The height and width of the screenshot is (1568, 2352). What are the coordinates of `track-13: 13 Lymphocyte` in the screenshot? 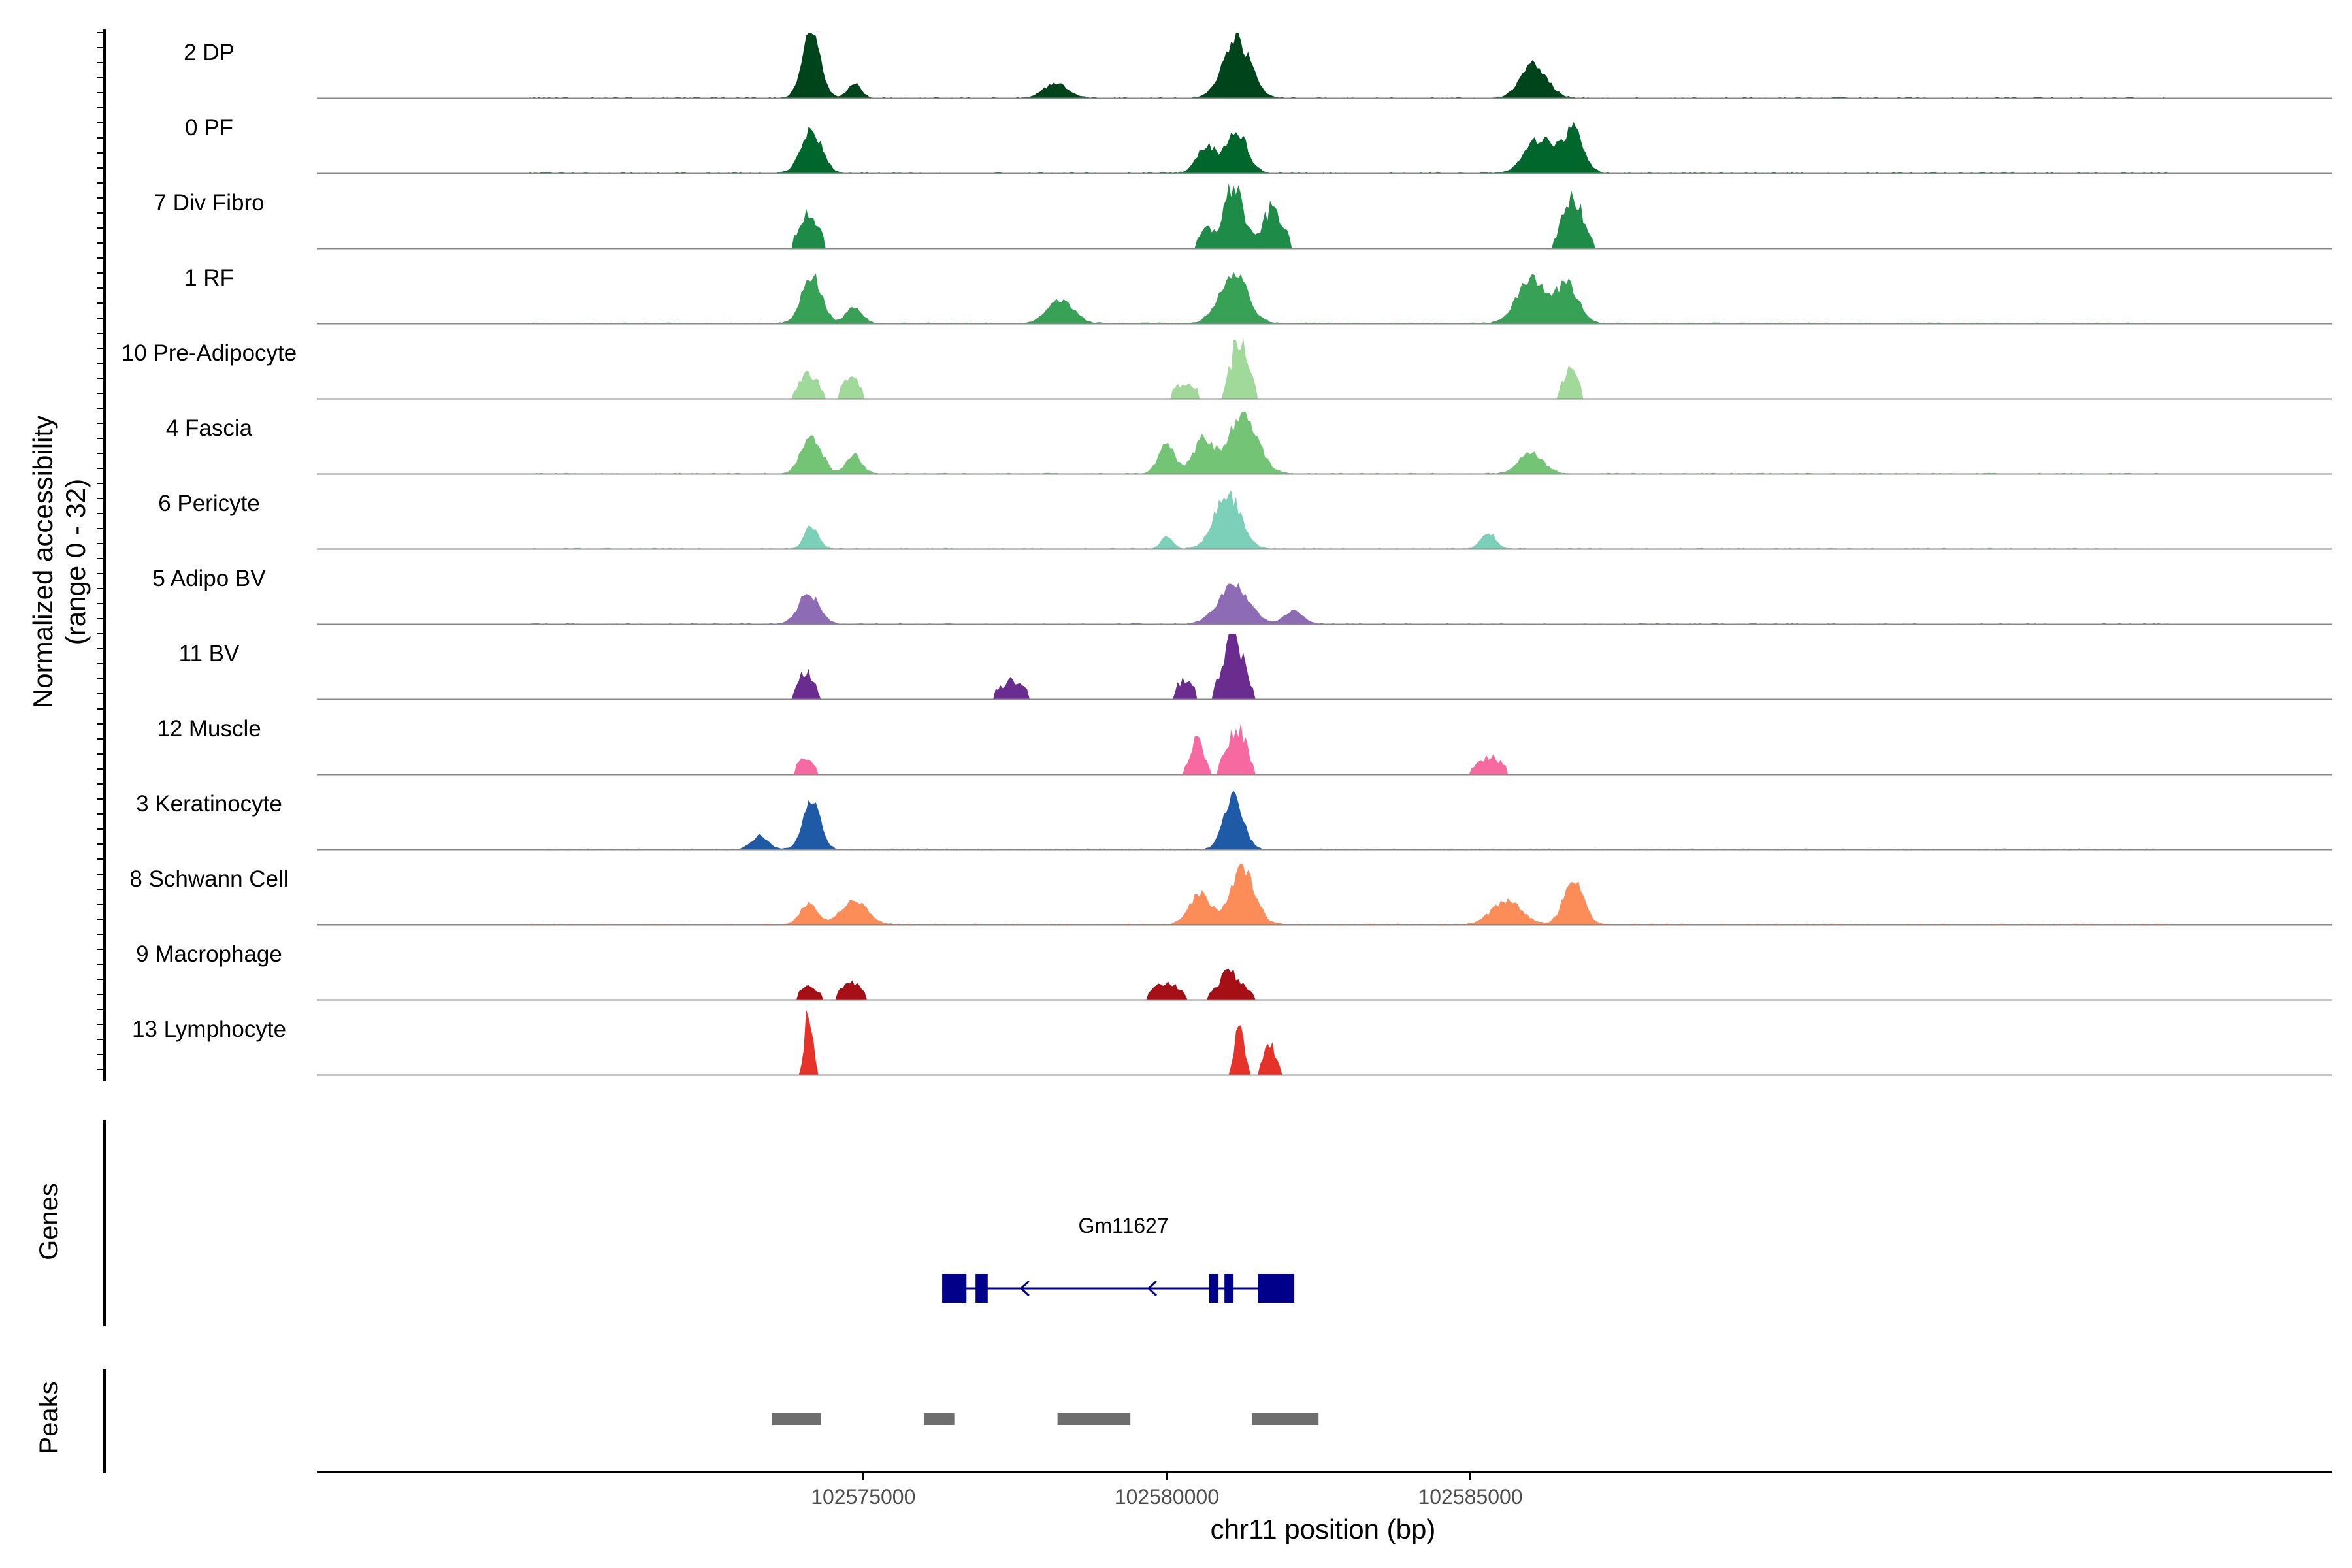 It's located at (1232, 1042).